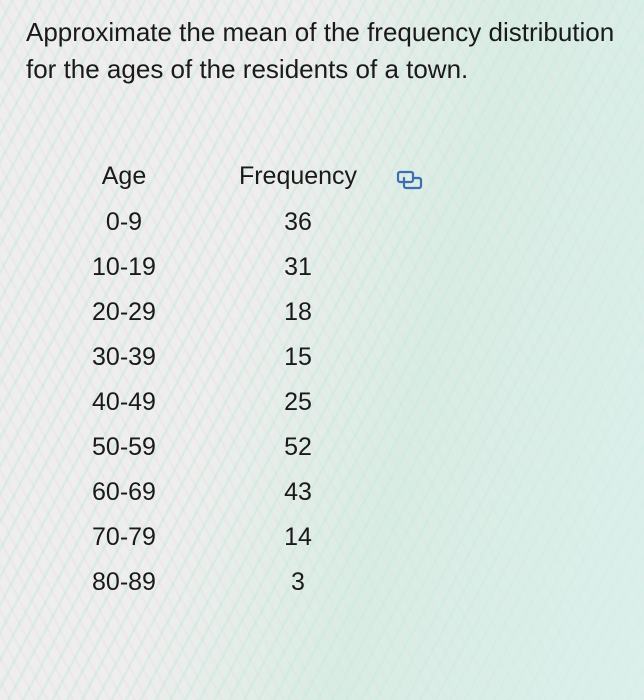 The image size is (644, 700). I want to click on table-row: 0-9 36, so click(214, 222).